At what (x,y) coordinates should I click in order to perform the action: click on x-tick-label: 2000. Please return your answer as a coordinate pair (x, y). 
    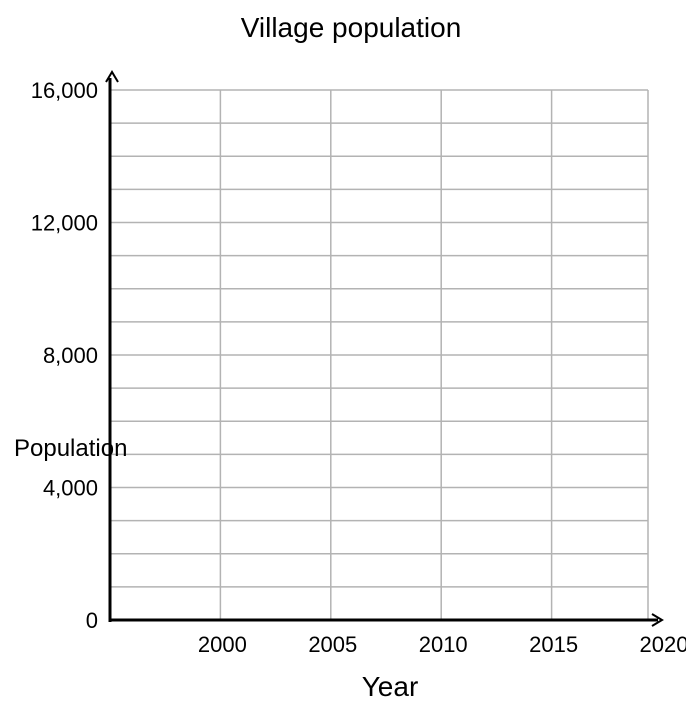
    Looking at the image, I should click on (222, 644).